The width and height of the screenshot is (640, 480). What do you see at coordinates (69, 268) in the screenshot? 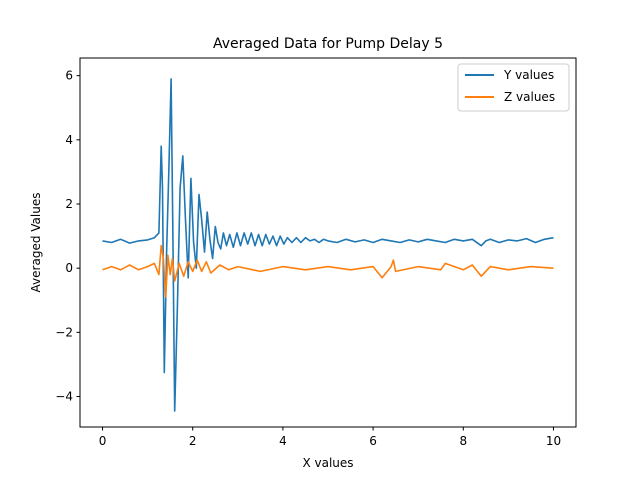
I see `y-tick-label: 0` at bounding box center [69, 268].